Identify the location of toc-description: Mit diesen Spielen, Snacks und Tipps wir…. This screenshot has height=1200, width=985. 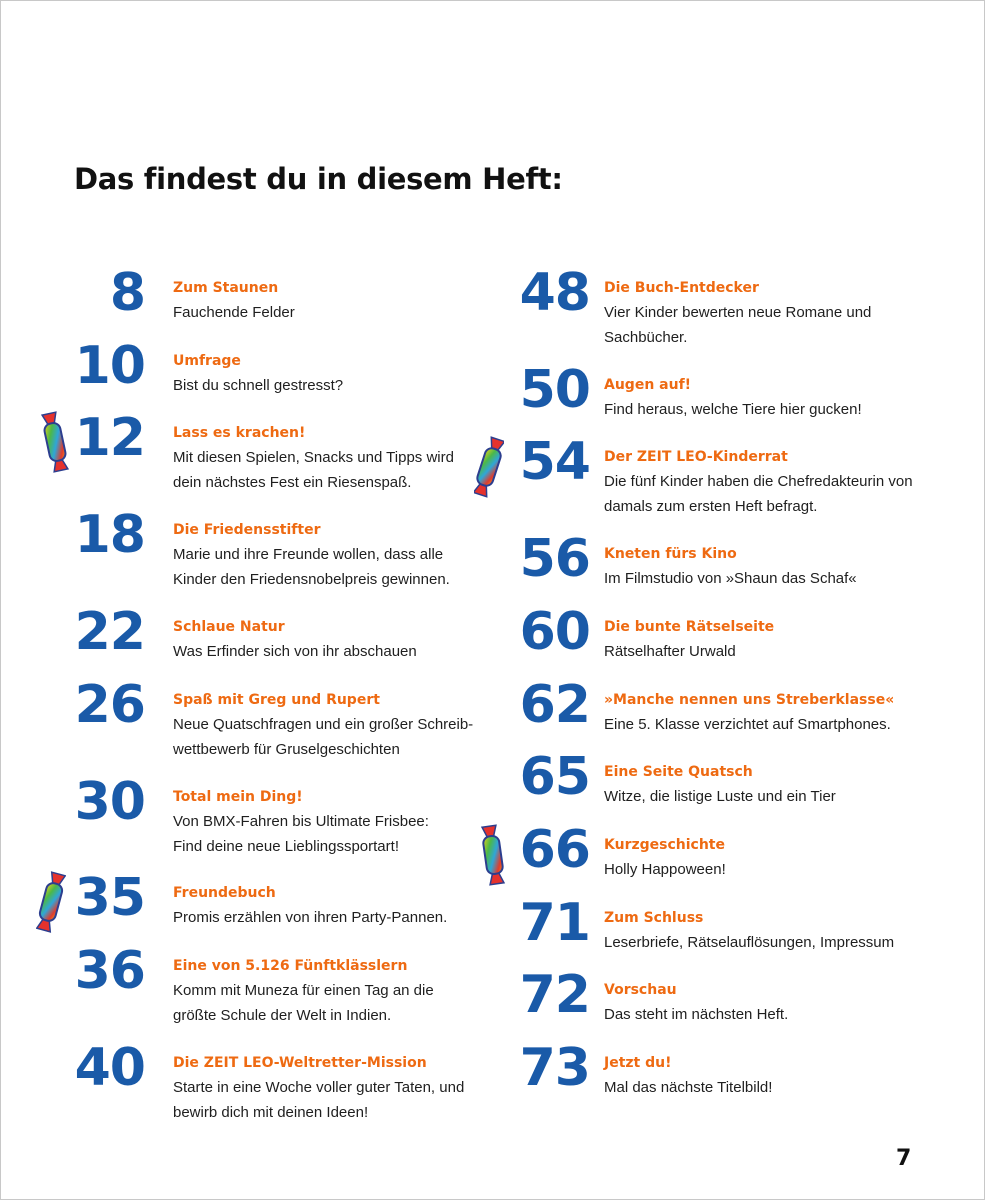
(313, 470).